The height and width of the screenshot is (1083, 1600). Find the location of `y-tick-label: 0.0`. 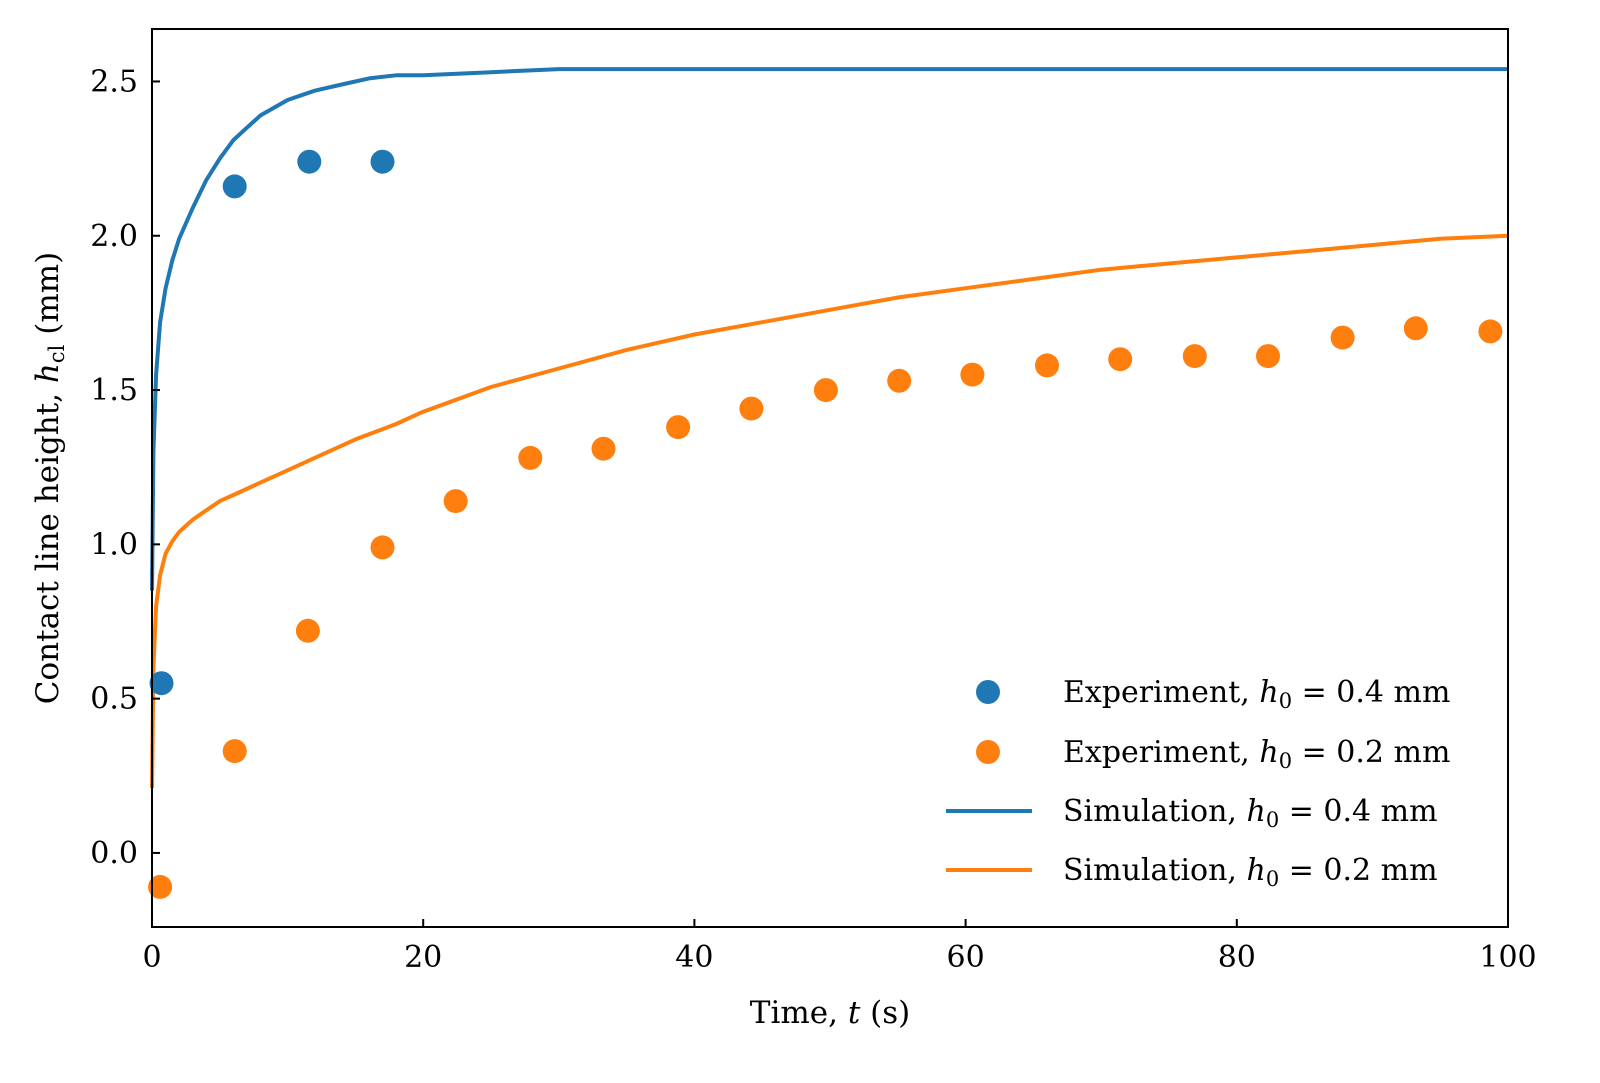

y-tick-label: 0.0 is located at coordinates (114, 853).